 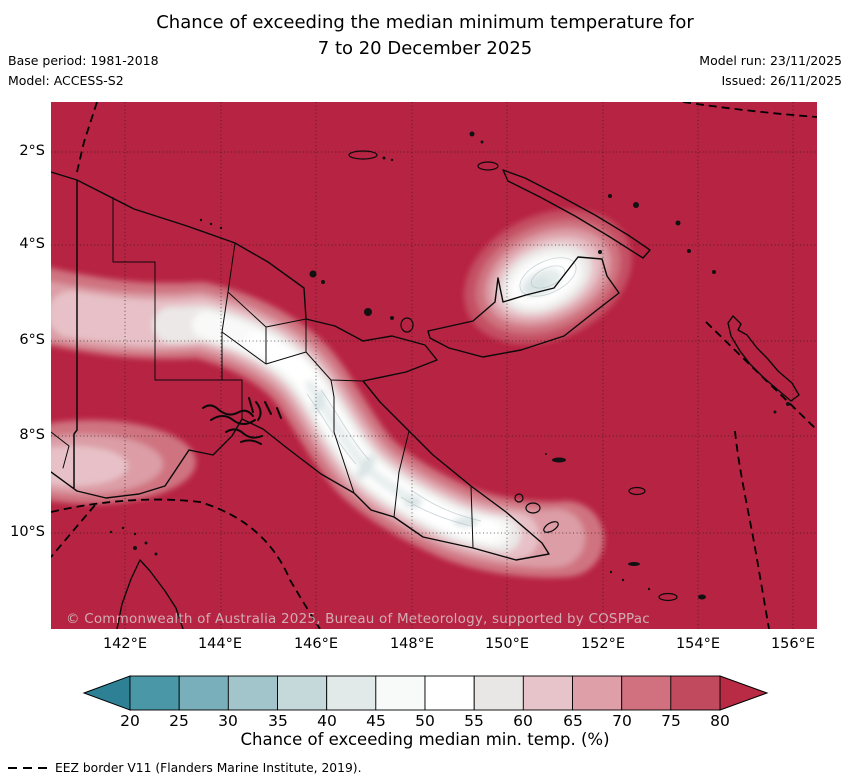 I want to click on y-axis-label: 6°S, so click(x=32, y=340).